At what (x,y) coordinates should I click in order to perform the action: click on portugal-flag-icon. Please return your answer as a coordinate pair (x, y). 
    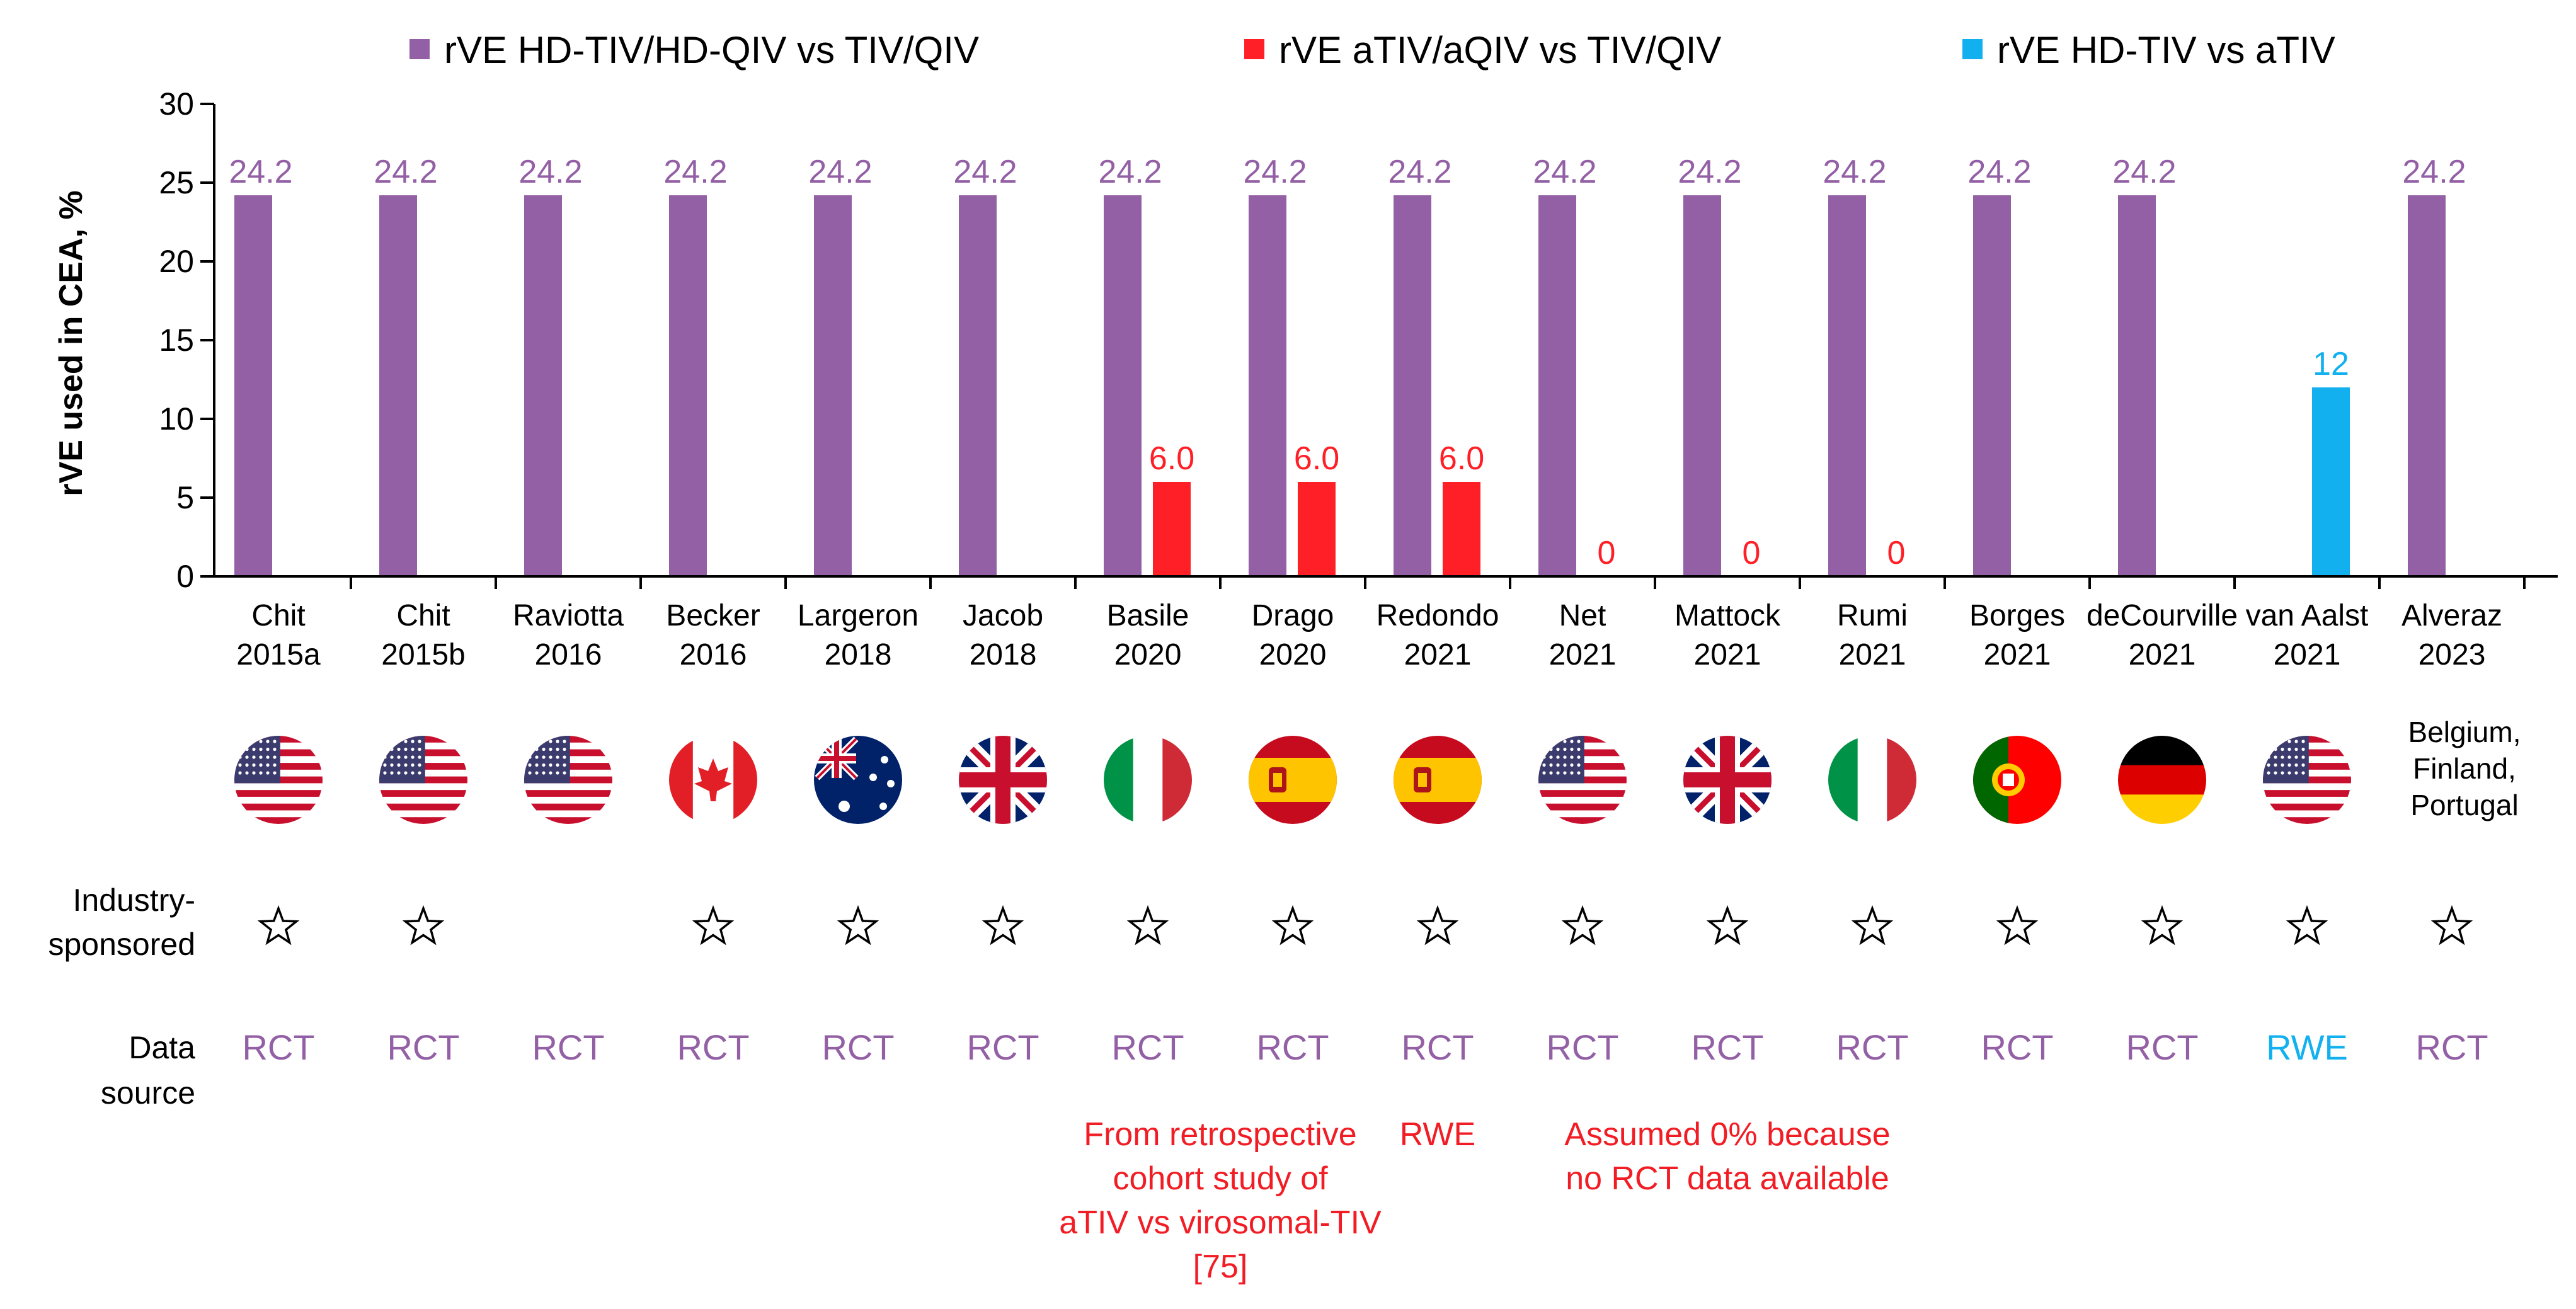
    Looking at the image, I should click on (2017, 780).